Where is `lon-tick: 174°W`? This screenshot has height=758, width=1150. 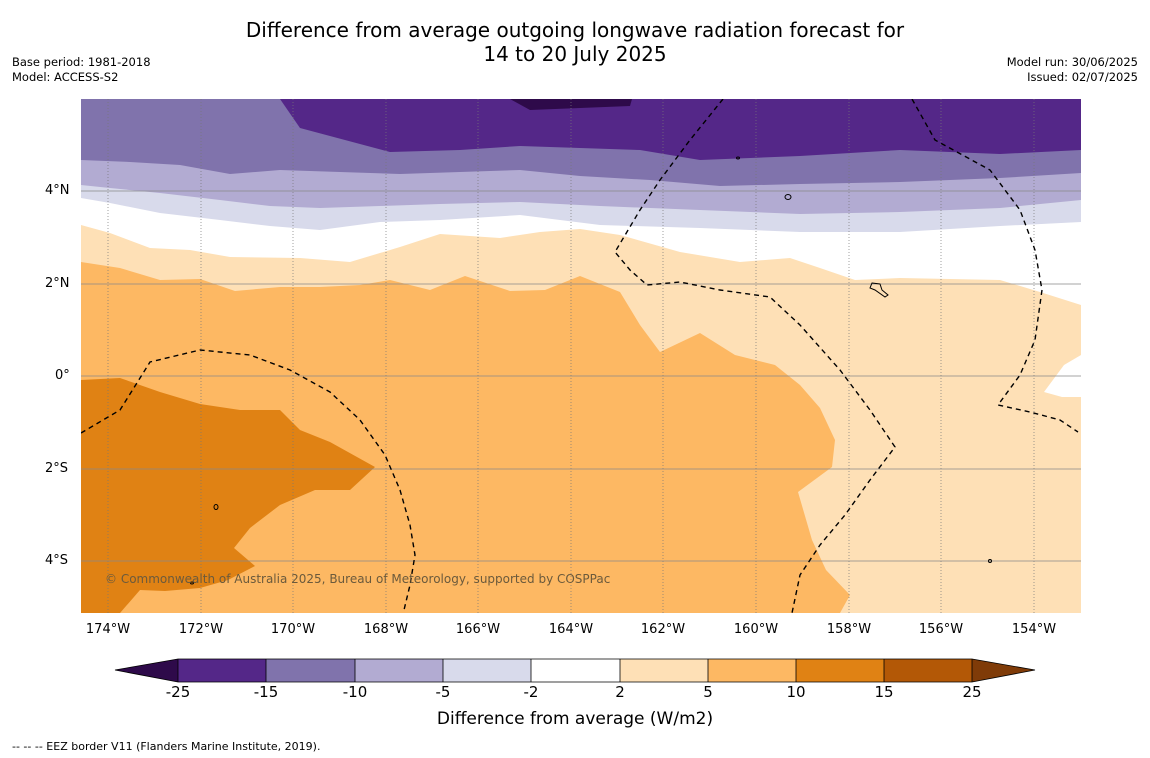
lon-tick: 174°W is located at coordinates (108, 629).